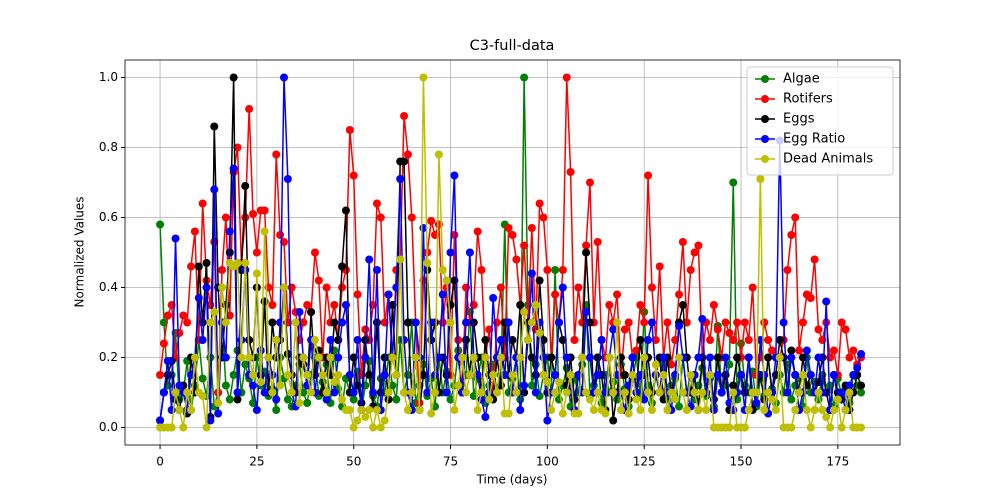 The height and width of the screenshot is (500, 1000). I want to click on legend-marker, so click(765, 119).